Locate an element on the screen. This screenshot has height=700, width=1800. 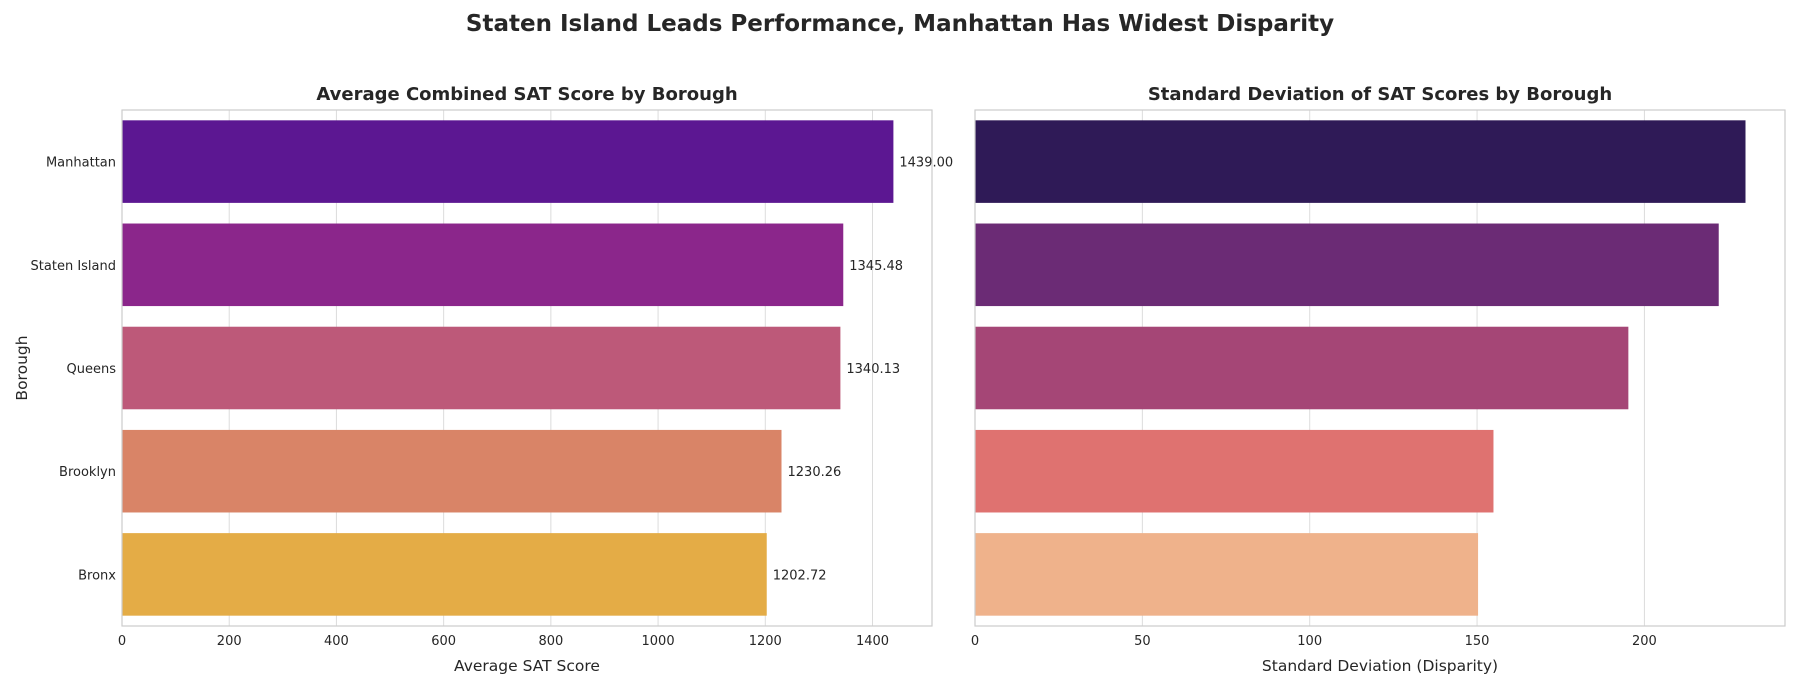
x-tick-label: 600 is located at coordinates (443, 641).